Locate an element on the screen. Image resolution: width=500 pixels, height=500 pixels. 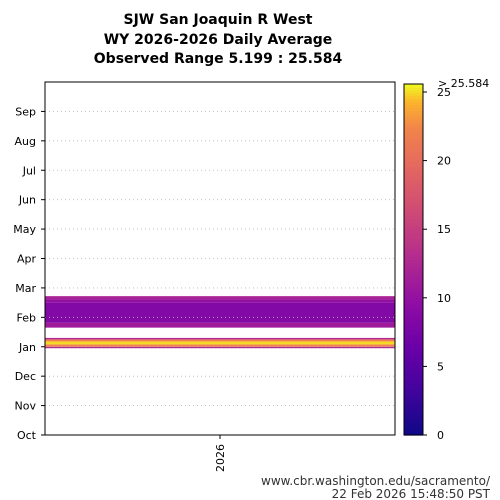
chart-title-line-1: SJW San Joaquin R West is located at coordinates (218, 20).